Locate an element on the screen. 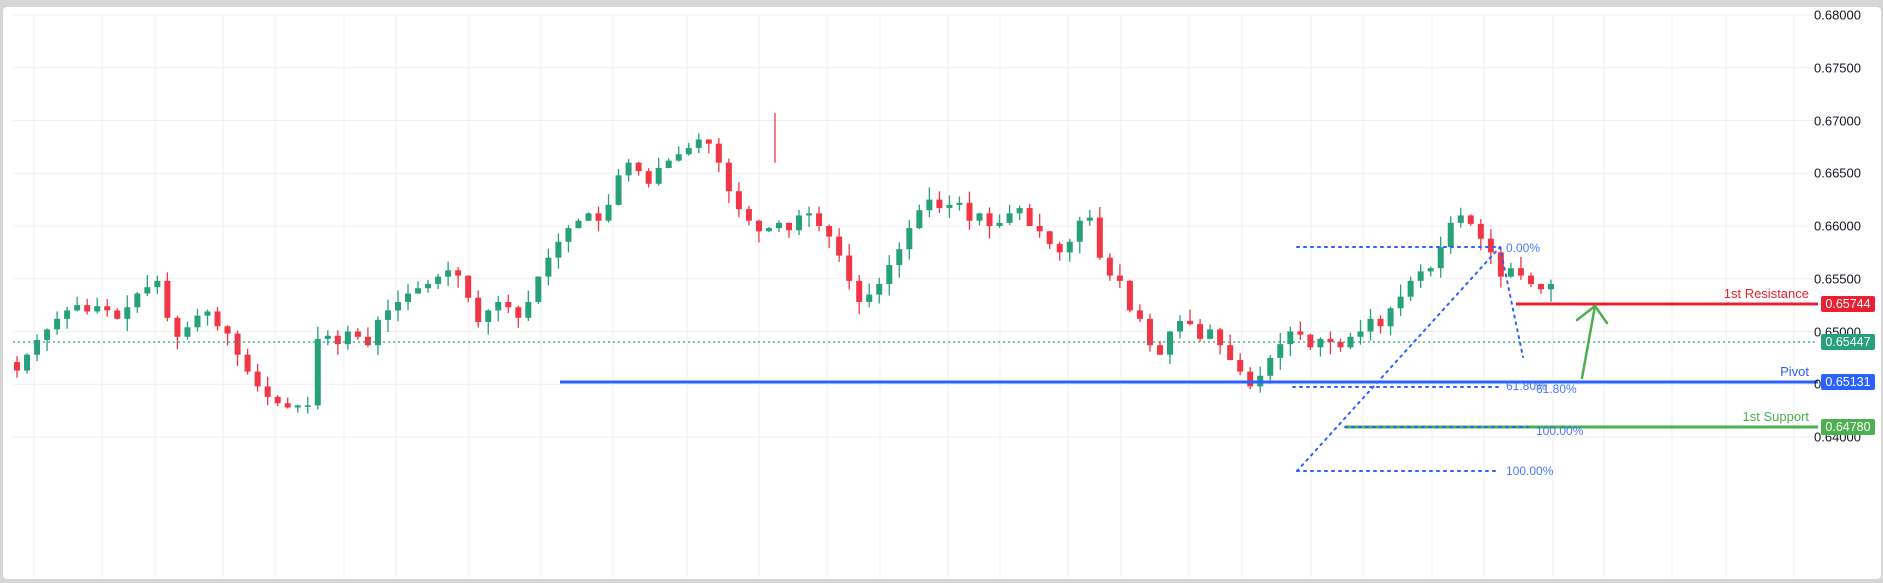 This screenshot has height=583, width=1883. current-price-tag: 0.65447 is located at coordinates (1848, 342).